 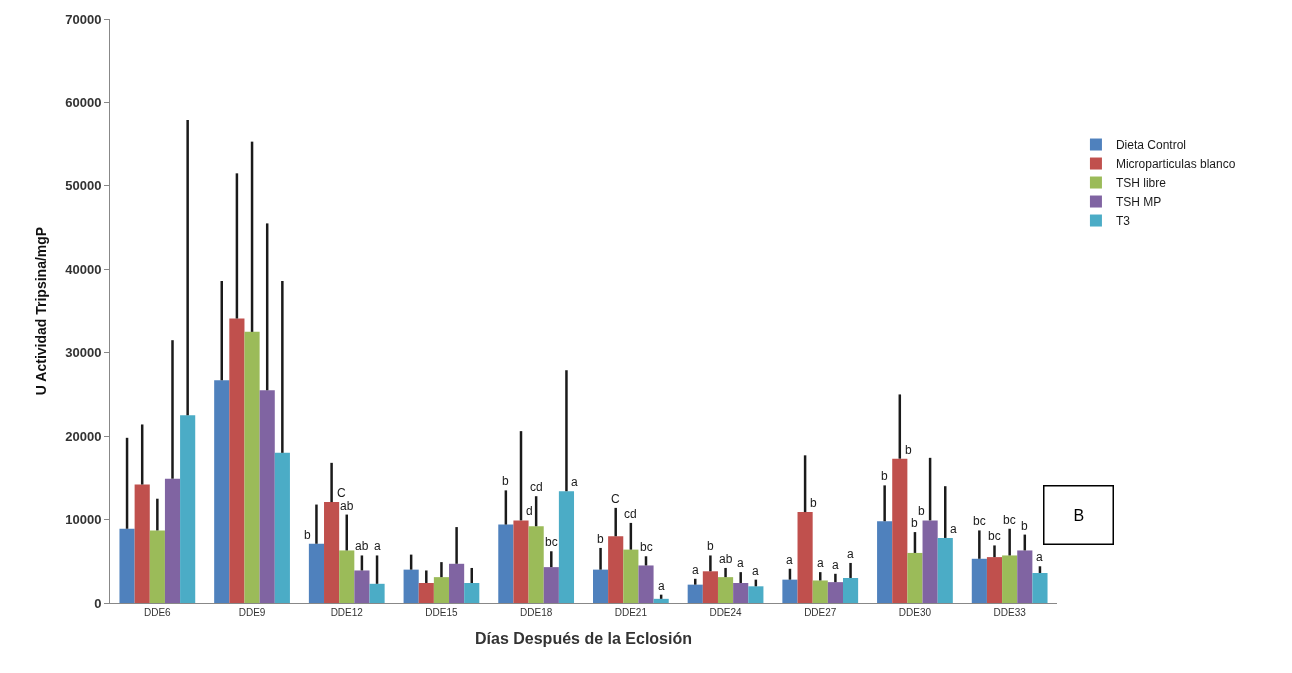 I want to click on legend-label: Microparticulas blanco, so click(x=1175, y=164).